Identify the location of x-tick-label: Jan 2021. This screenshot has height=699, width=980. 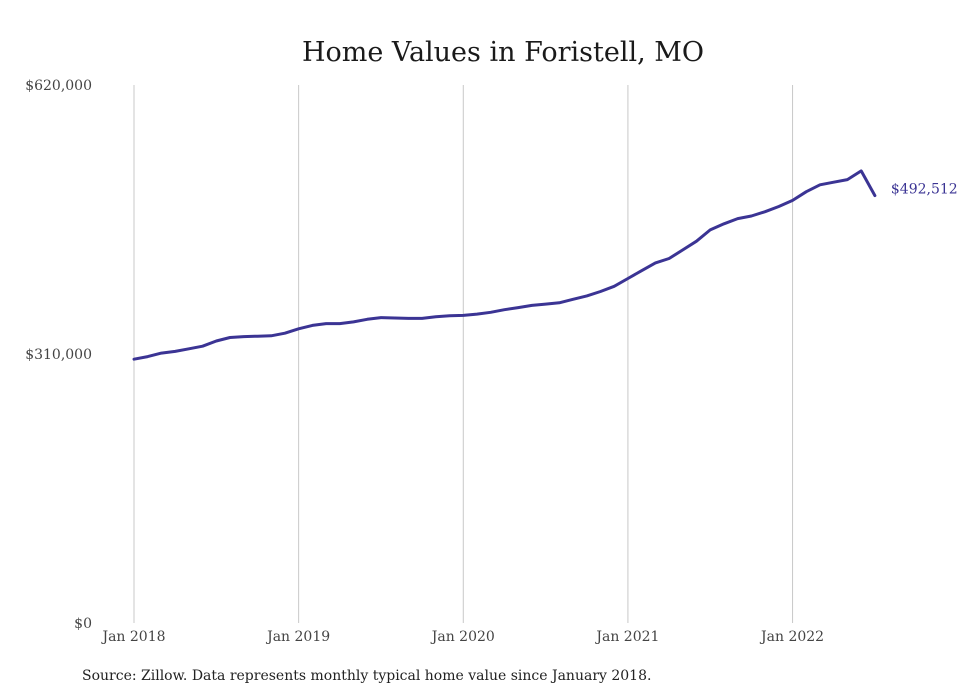
(626, 637).